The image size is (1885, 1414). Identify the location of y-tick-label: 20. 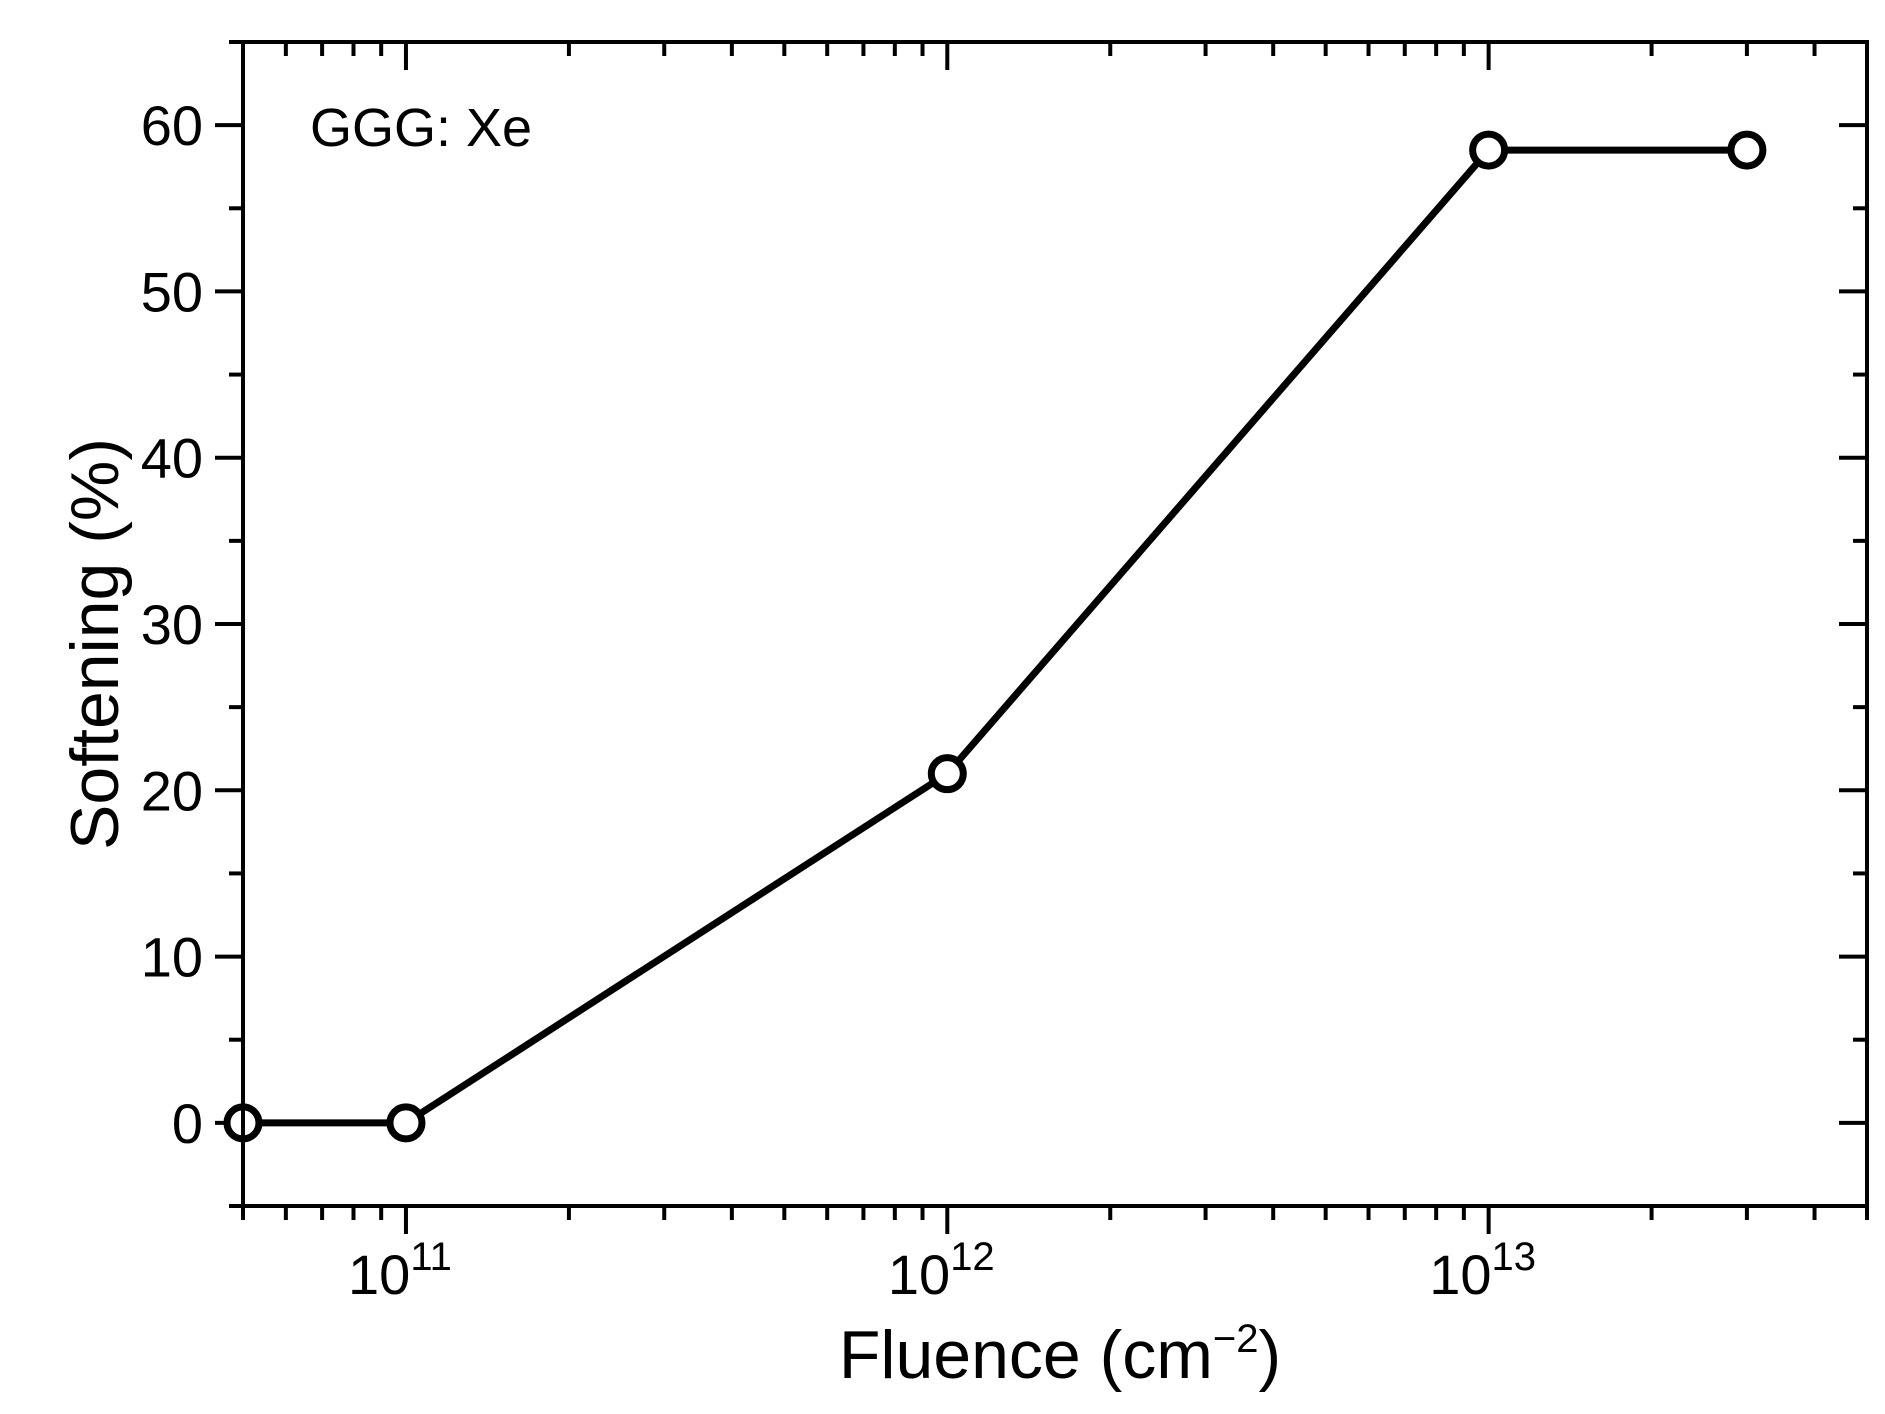
(172, 790).